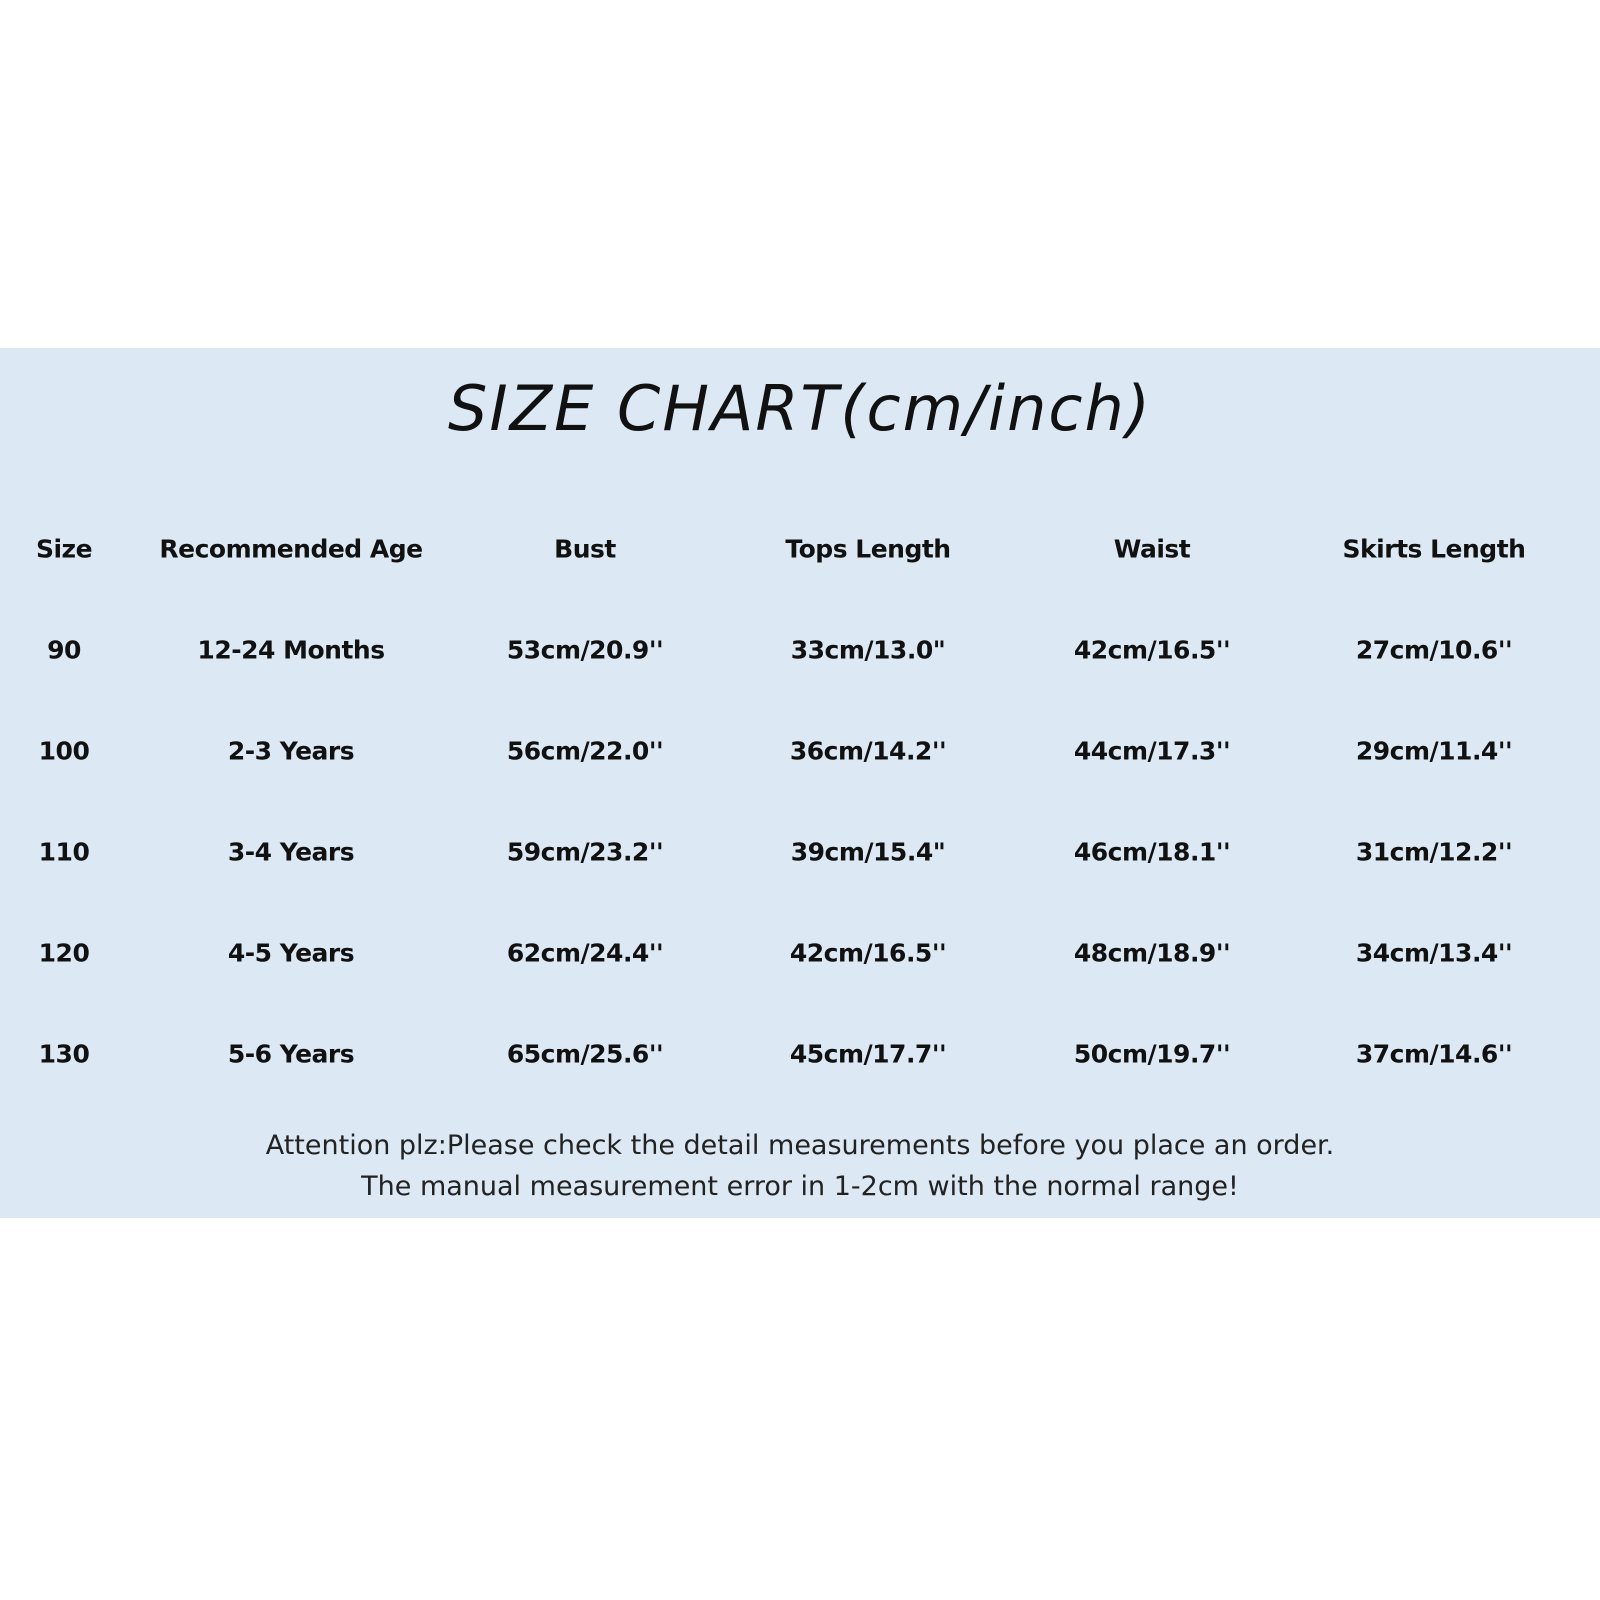  Describe the element at coordinates (291, 1054) in the screenshot. I see `table-cell: 5-6 Years` at that location.